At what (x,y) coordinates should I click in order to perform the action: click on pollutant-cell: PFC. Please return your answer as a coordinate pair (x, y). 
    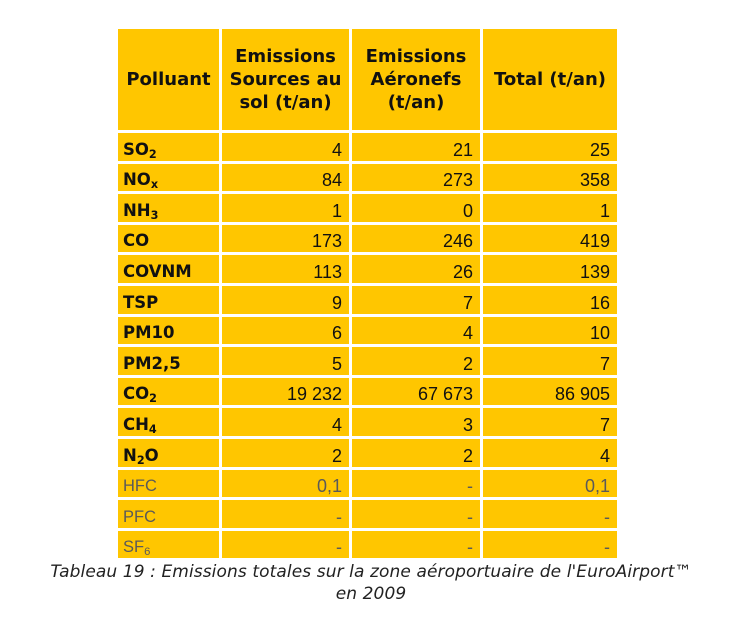
    Looking at the image, I should click on (168, 514).